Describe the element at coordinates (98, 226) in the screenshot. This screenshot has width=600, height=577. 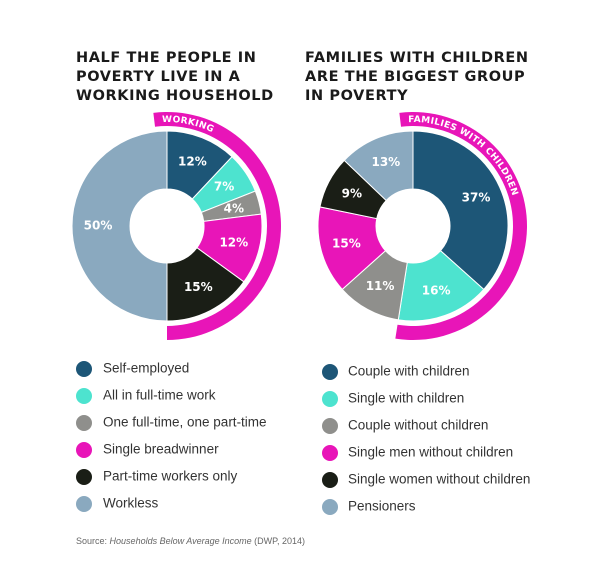
I see `value-label: 50%` at that location.